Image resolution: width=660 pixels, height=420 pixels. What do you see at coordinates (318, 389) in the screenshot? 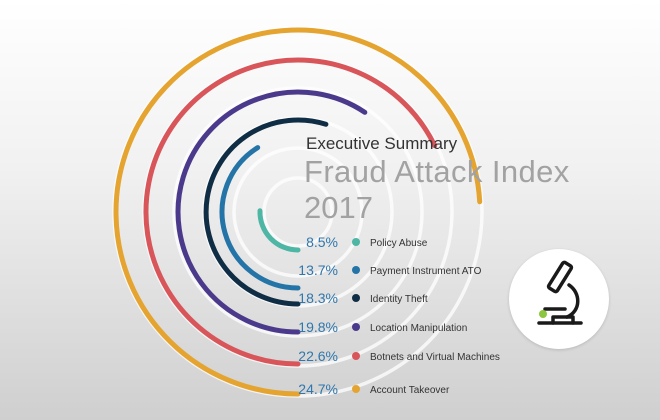
I see `value-label: 24.7%` at bounding box center [318, 389].